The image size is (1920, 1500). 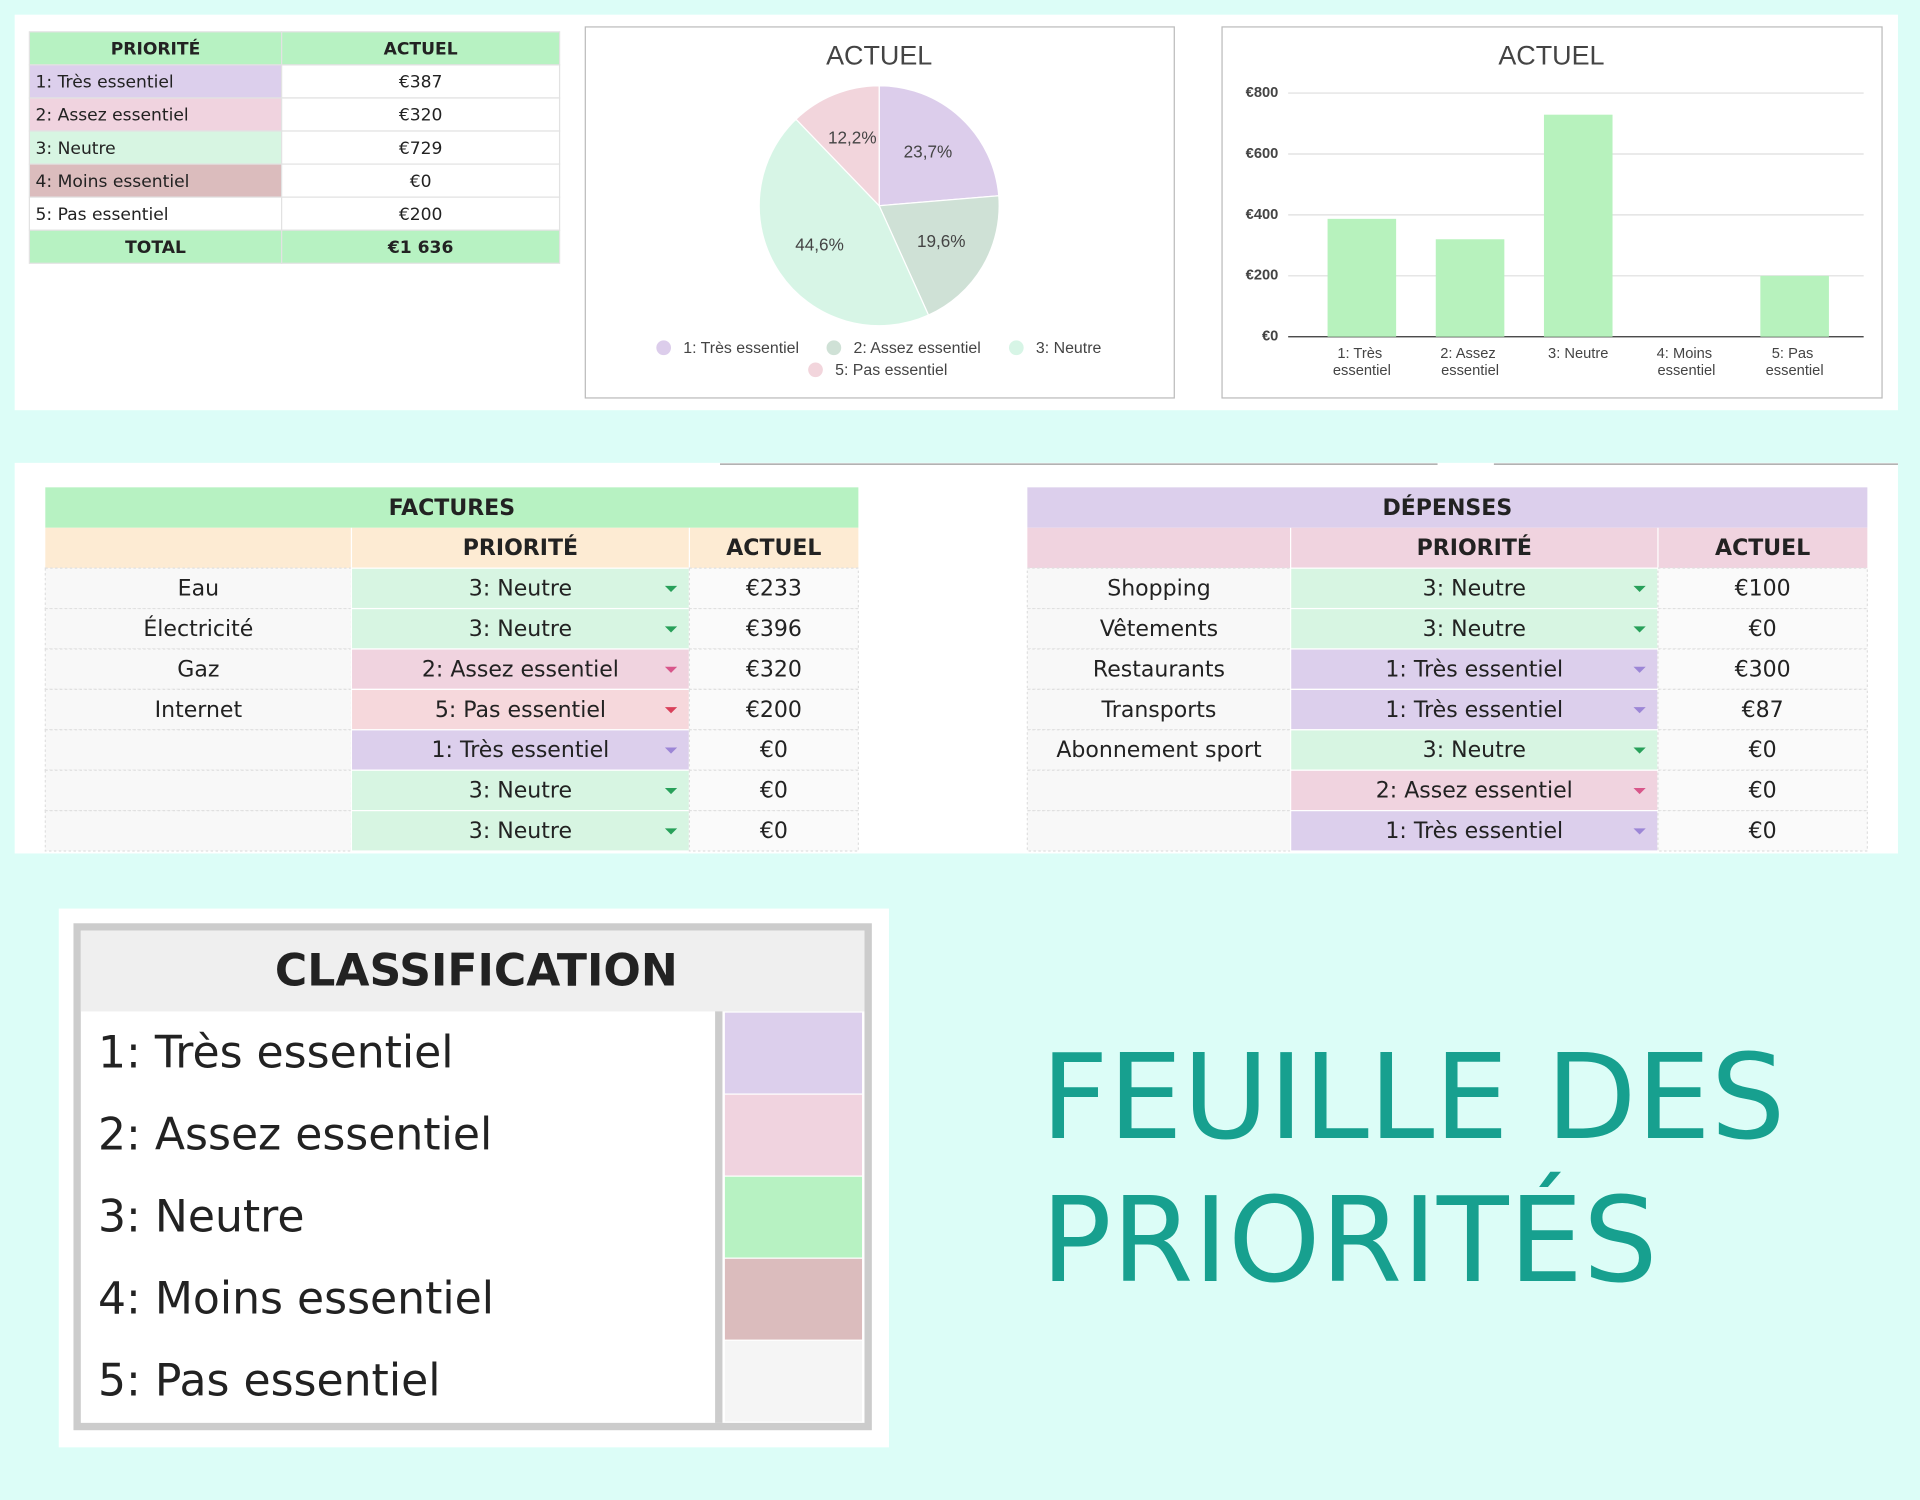 I want to click on cell-text: PRIORITÉ, so click(x=156, y=49).